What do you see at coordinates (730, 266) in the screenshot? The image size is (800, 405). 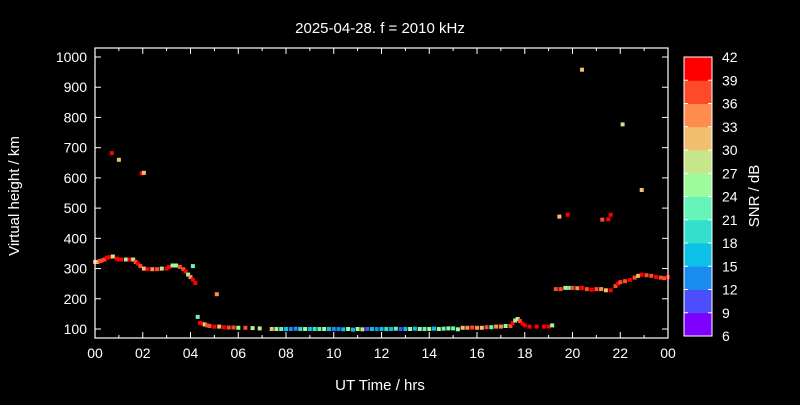 I see `colorbar-tick-label: 15` at bounding box center [730, 266].